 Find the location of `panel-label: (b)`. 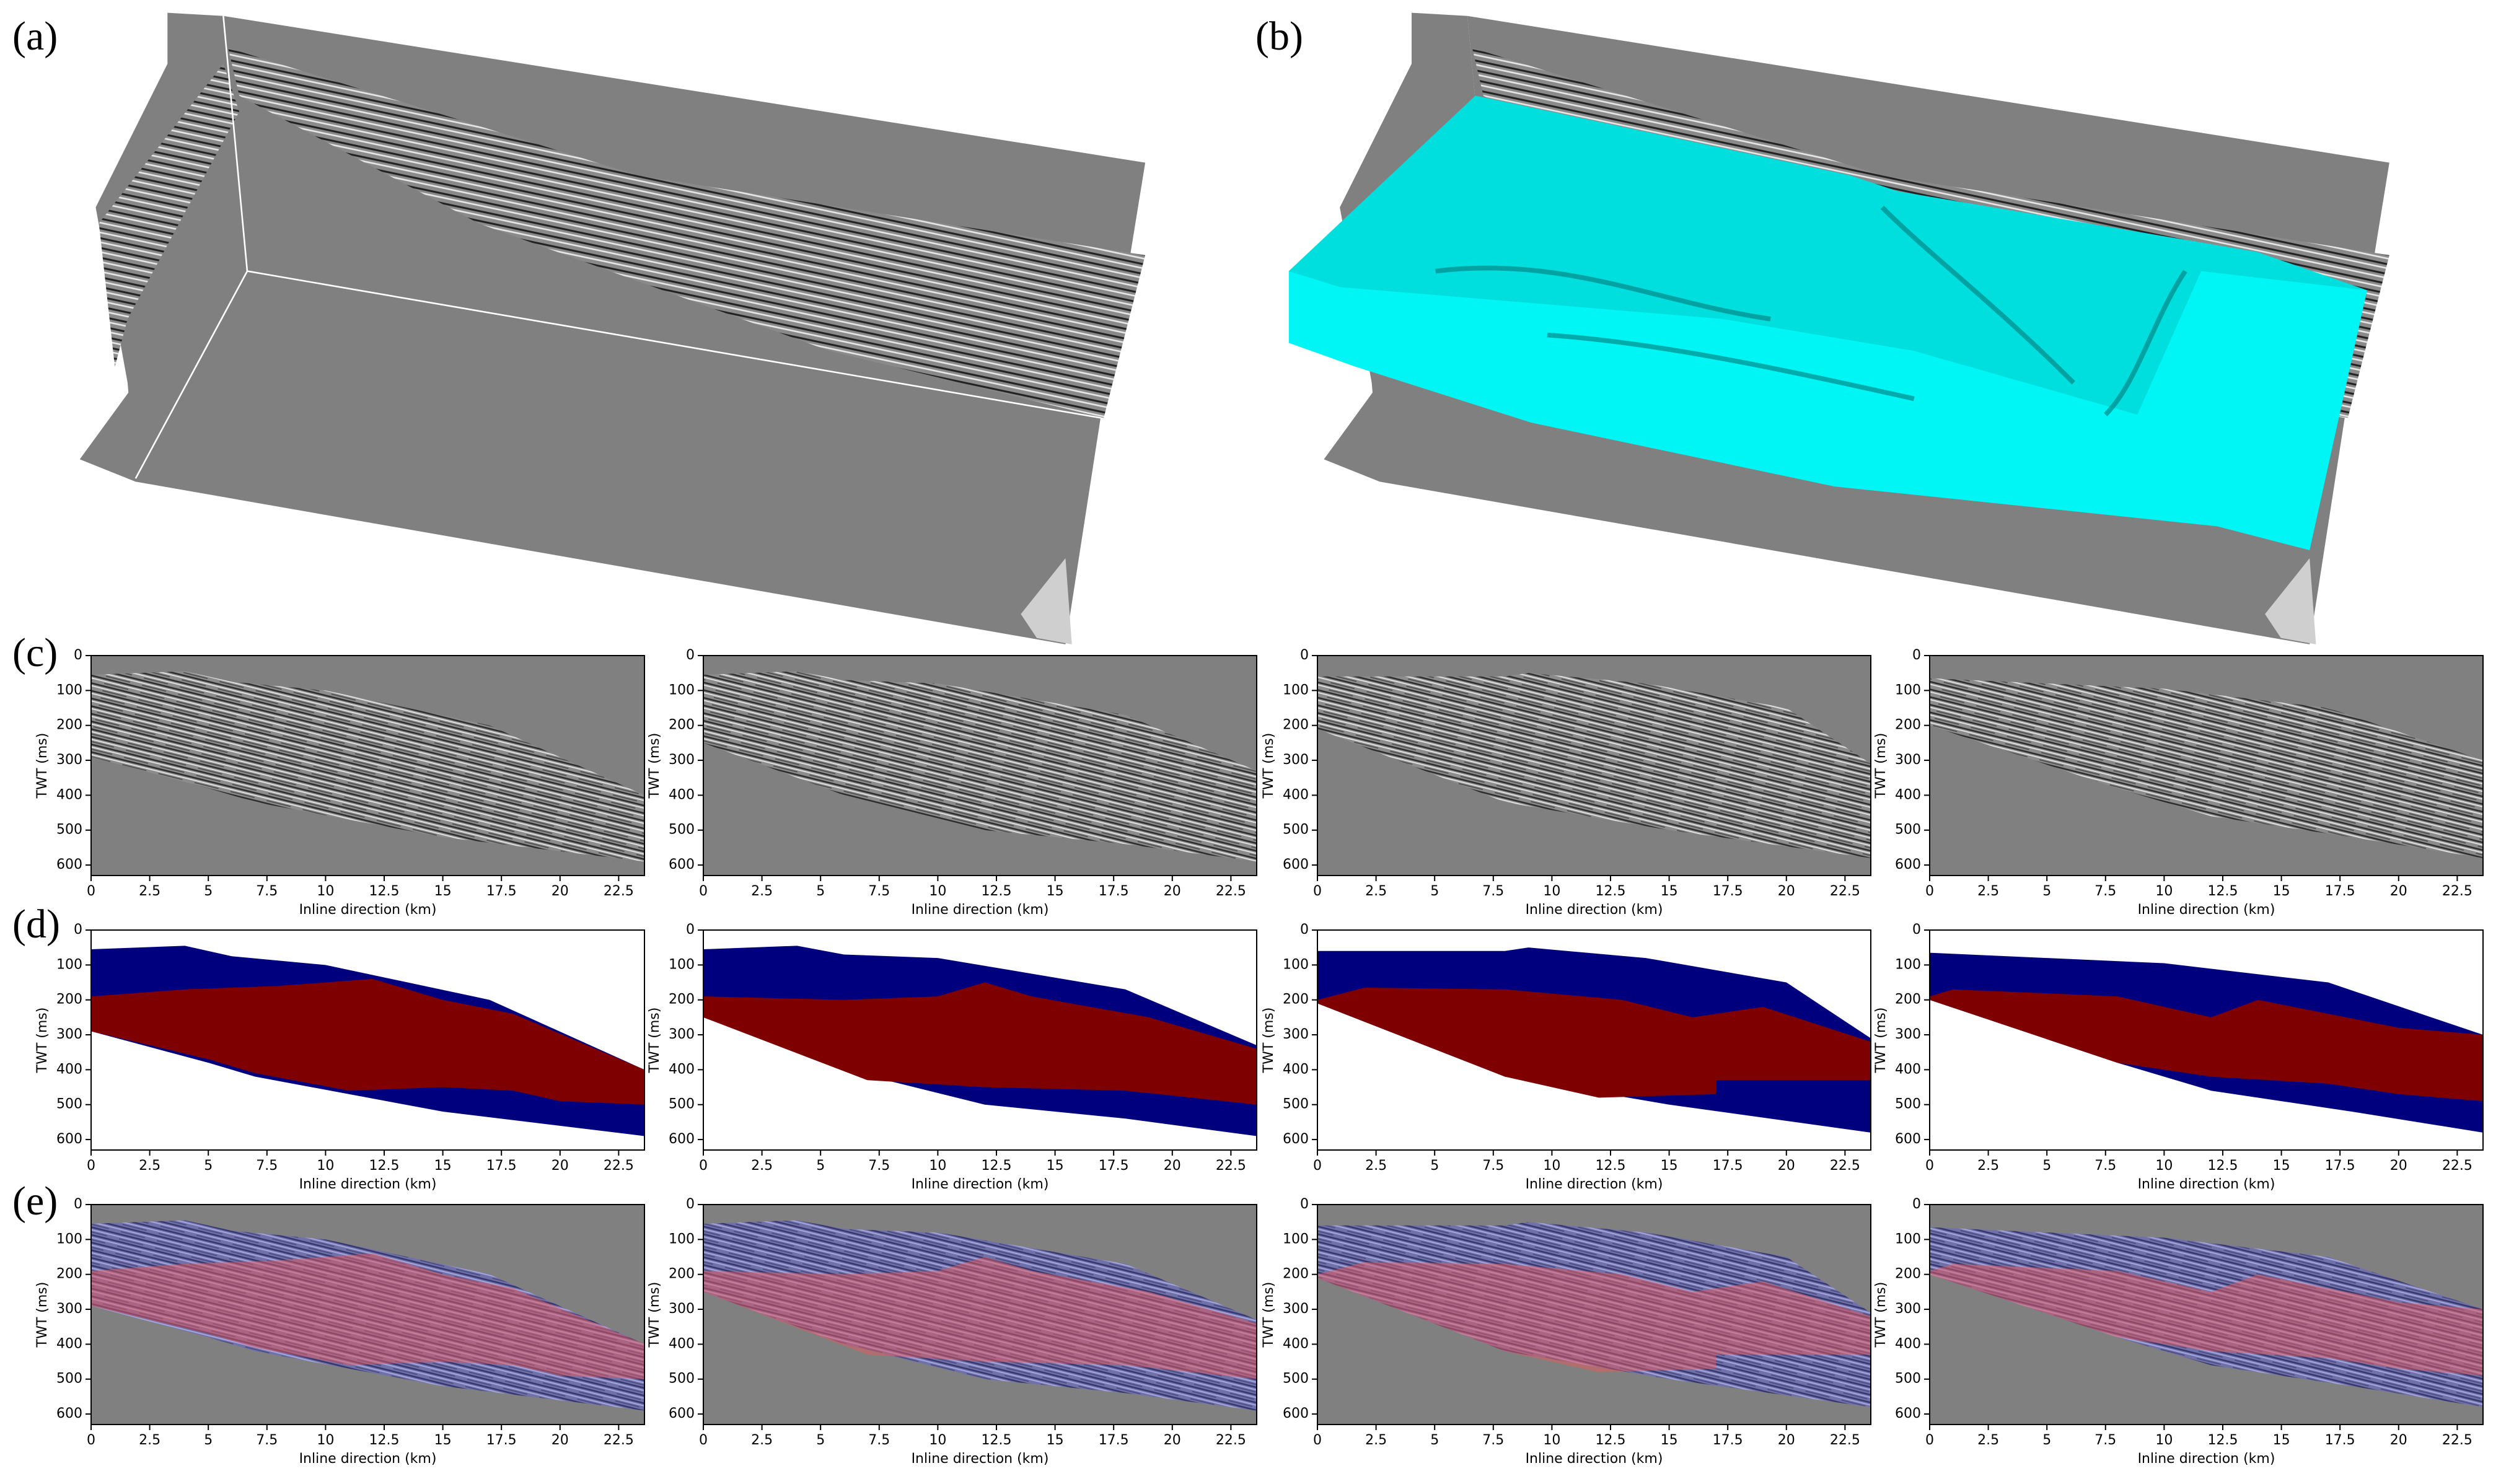

panel-label: (b) is located at coordinates (1279, 36).